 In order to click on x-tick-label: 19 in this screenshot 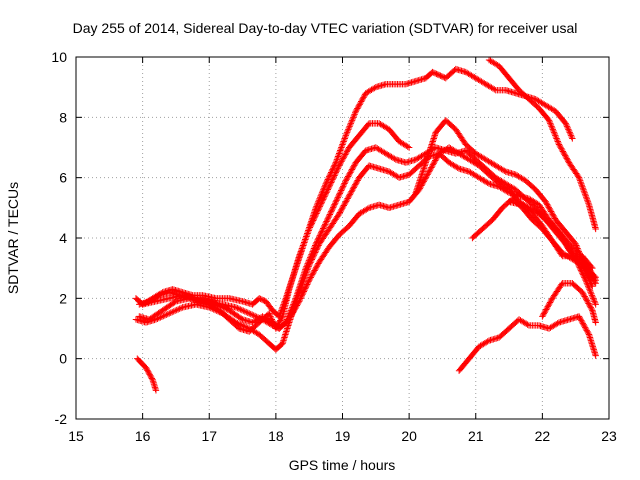, I will do `click(343, 436)`.